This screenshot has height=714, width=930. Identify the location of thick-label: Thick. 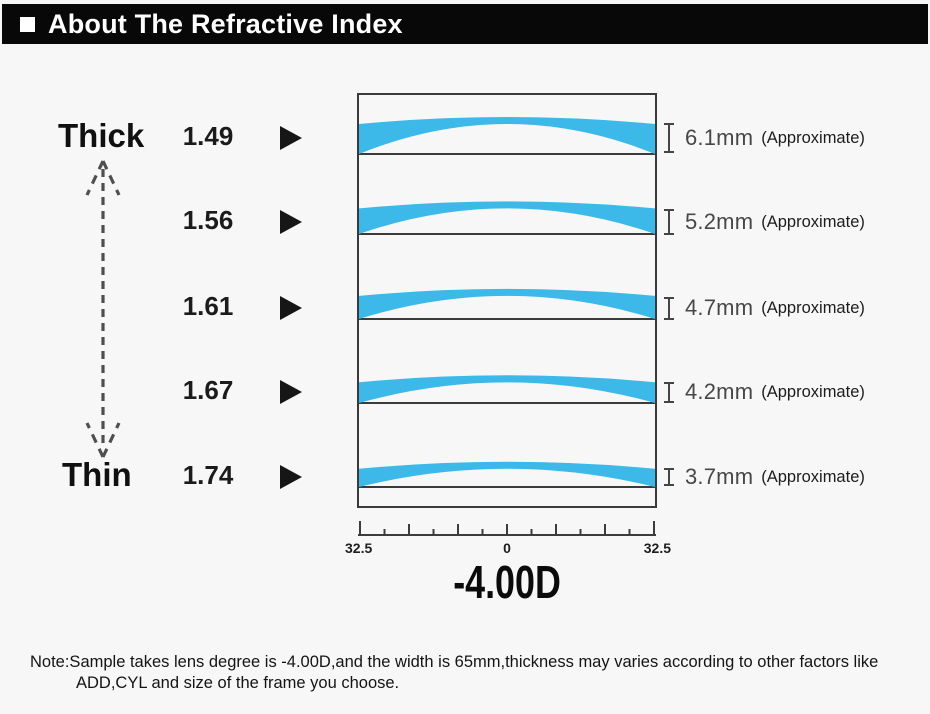
(101, 135).